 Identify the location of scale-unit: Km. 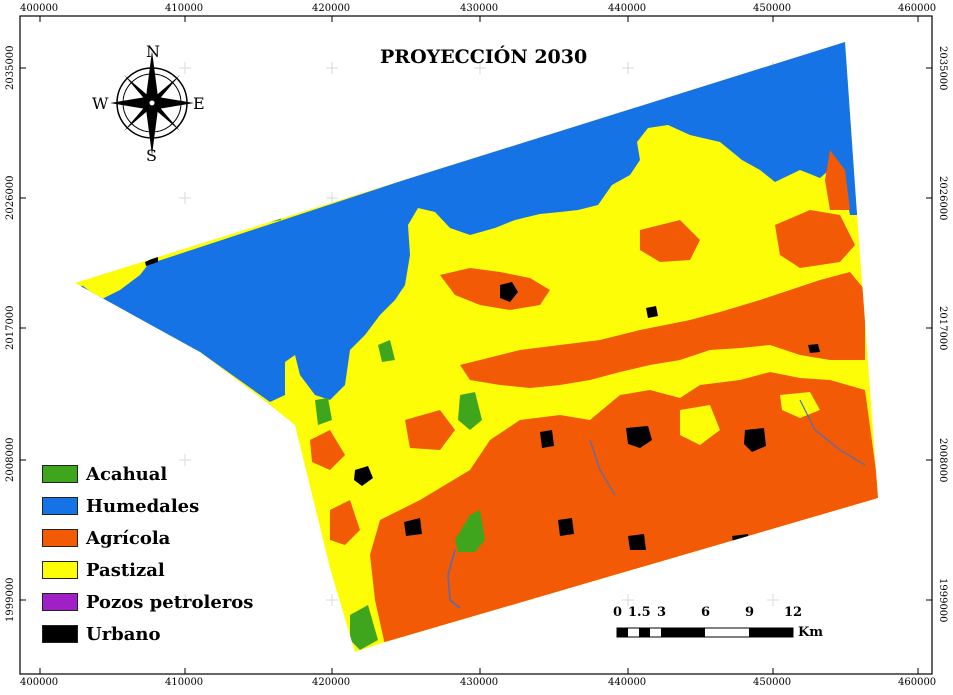
(811, 632).